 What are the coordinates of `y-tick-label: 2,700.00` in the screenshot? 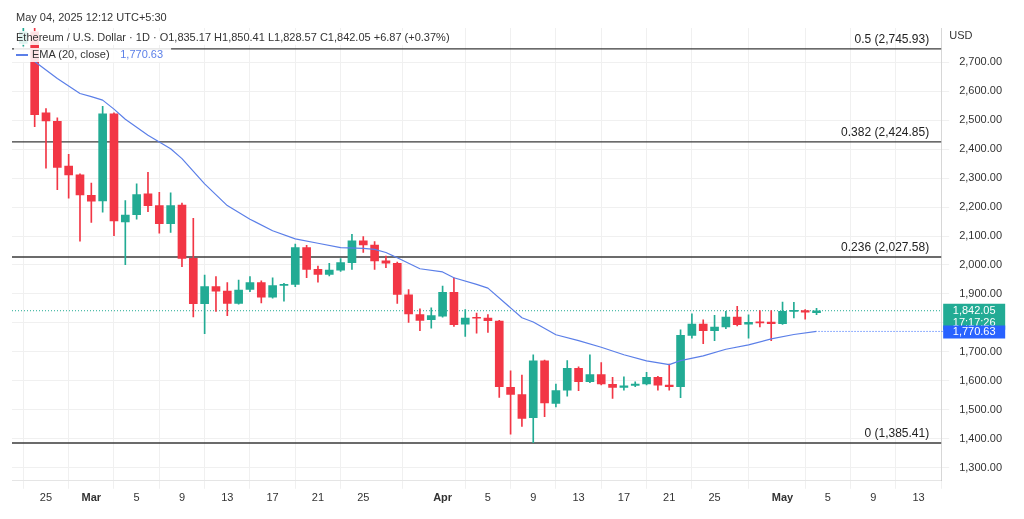 It's located at (981, 61).